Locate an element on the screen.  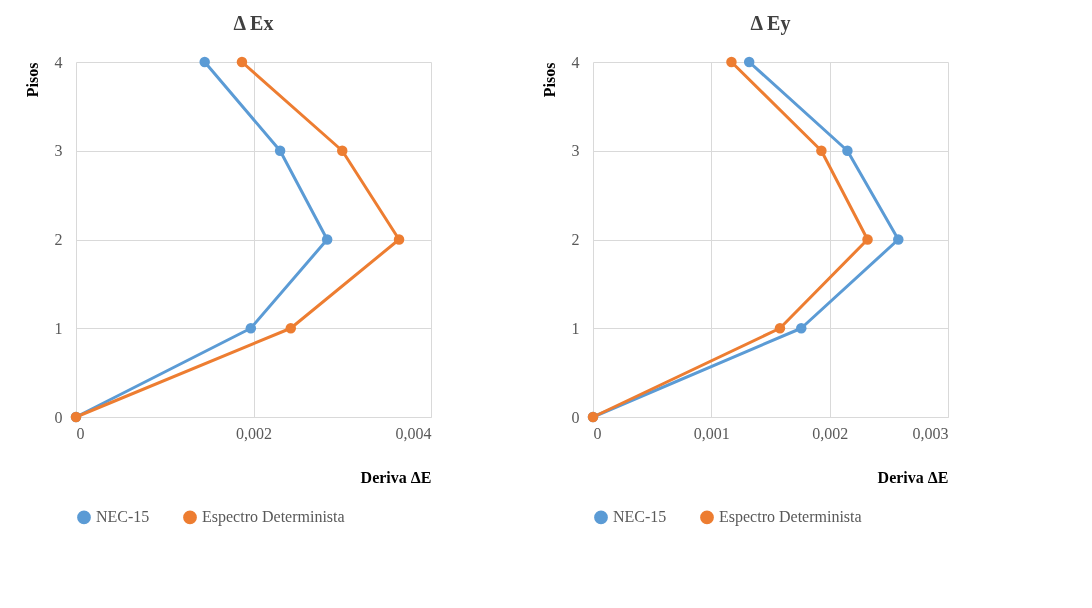
x-tick-label: 0,004 is located at coordinates (413, 433).